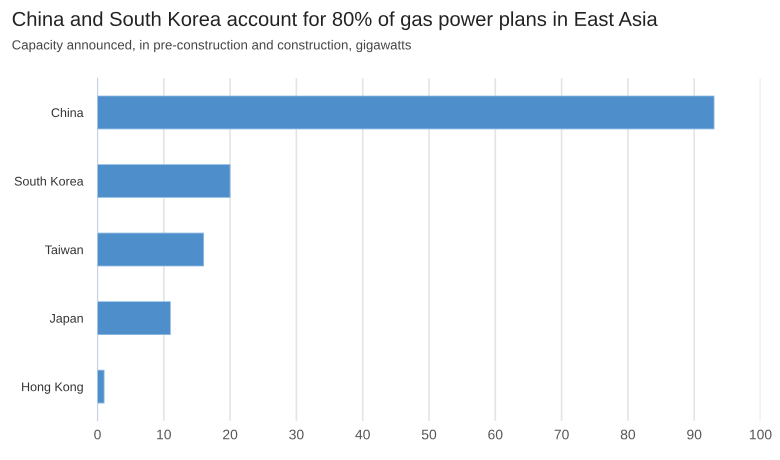 Image resolution: width=780 pixels, height=460 pixels. I want to click on x-tick-label: 90, so click(694, 435).